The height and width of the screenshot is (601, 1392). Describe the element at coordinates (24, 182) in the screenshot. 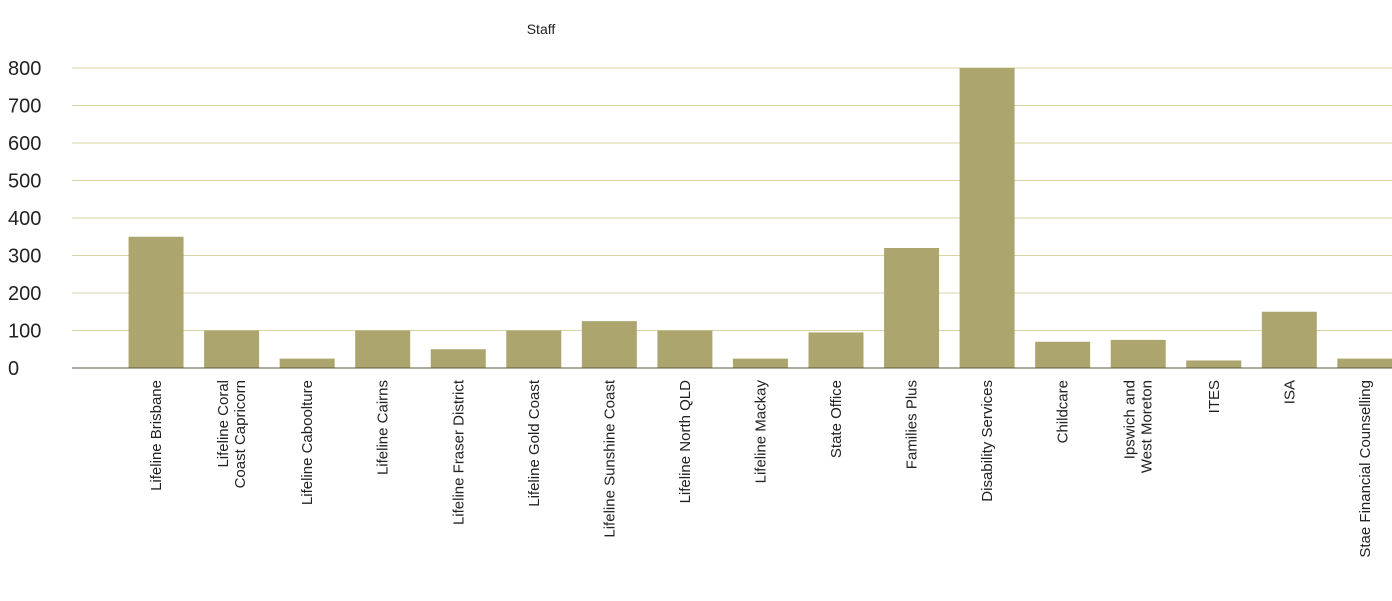

I see `y-tick-label: 500` at that location.